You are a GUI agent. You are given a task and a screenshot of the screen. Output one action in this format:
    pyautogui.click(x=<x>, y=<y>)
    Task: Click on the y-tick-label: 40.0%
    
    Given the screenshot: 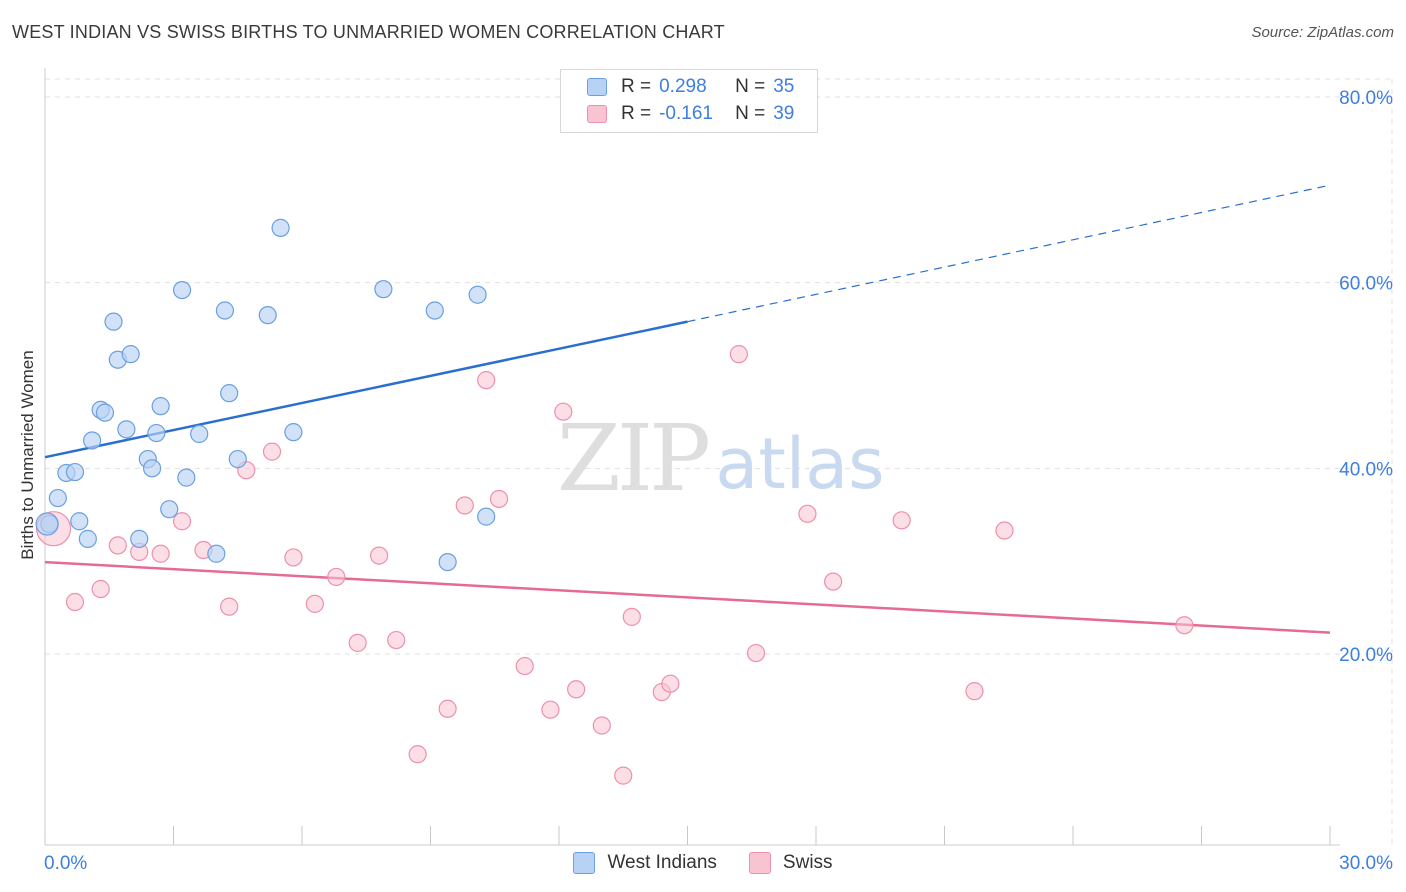 What is the action you would take?
    pyautogui.click(x=1366, y=469)
    